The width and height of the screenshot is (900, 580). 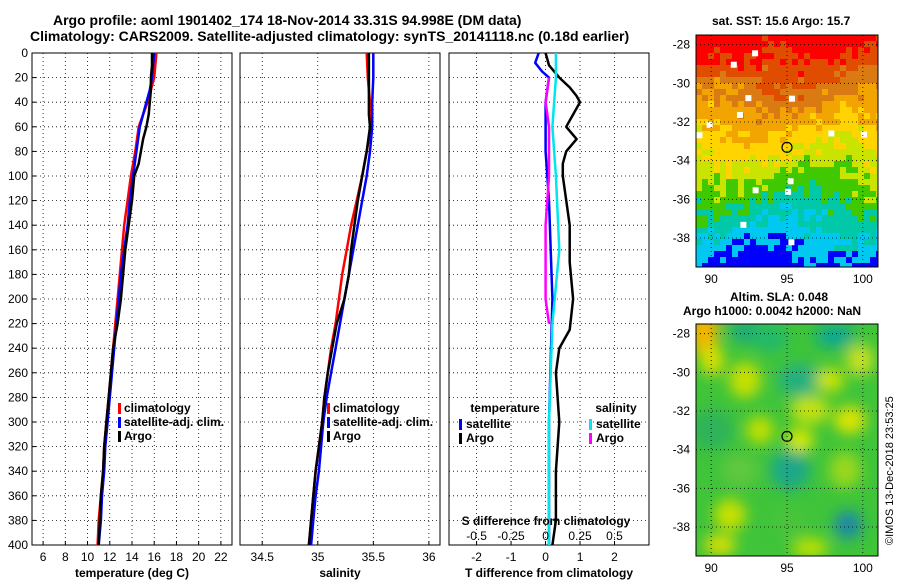 I want to click on x-tick-label: 8, so click(x=65, y=557).